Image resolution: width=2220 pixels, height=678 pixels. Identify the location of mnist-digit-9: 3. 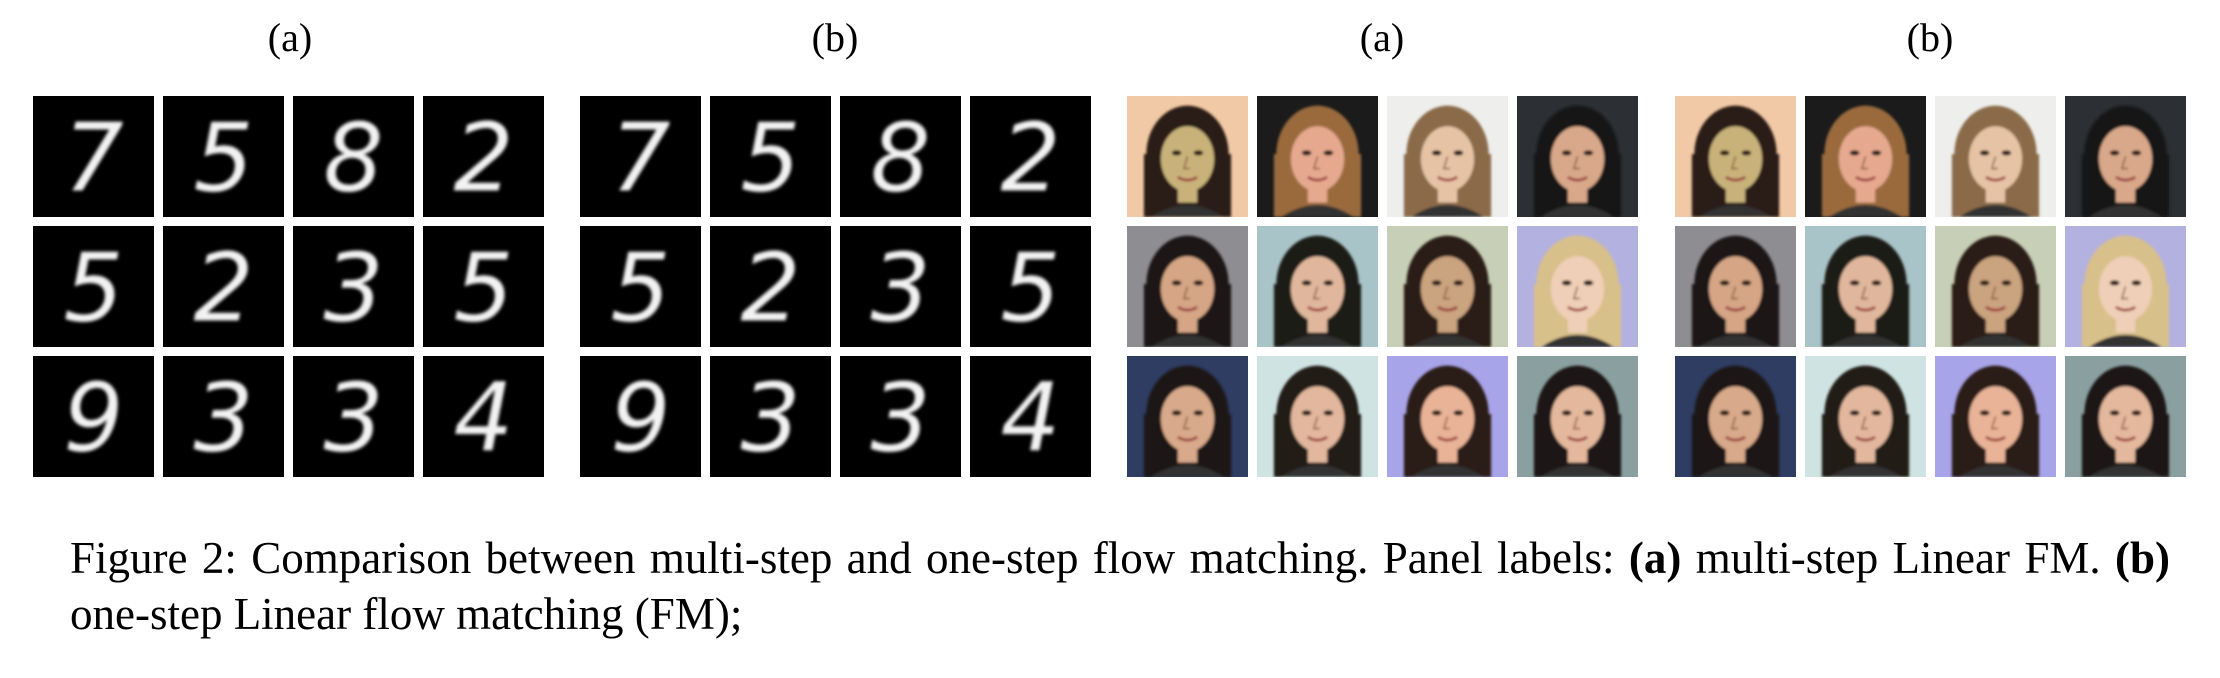
(223, 416).